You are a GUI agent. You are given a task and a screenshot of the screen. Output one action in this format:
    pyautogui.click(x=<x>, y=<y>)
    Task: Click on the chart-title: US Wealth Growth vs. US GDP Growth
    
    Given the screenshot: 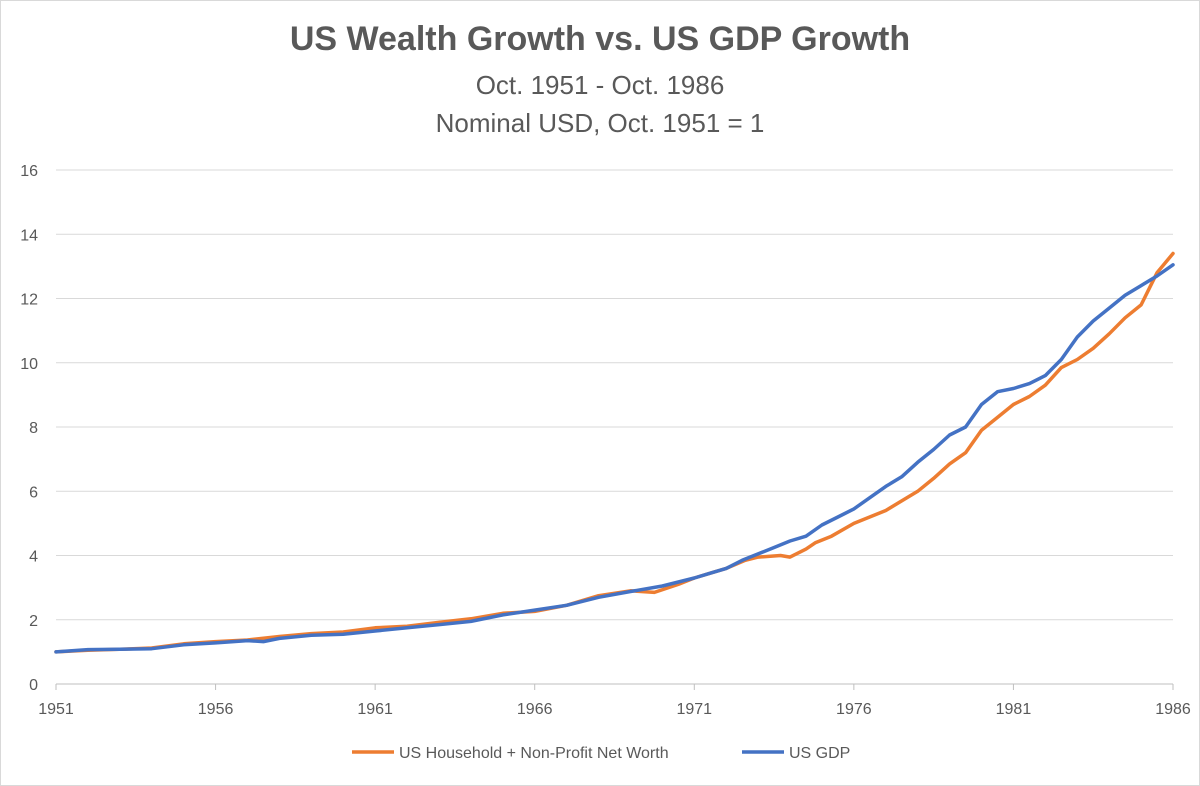 What is the action you would take?
    pyautogui.click(x=600, y=39)
    